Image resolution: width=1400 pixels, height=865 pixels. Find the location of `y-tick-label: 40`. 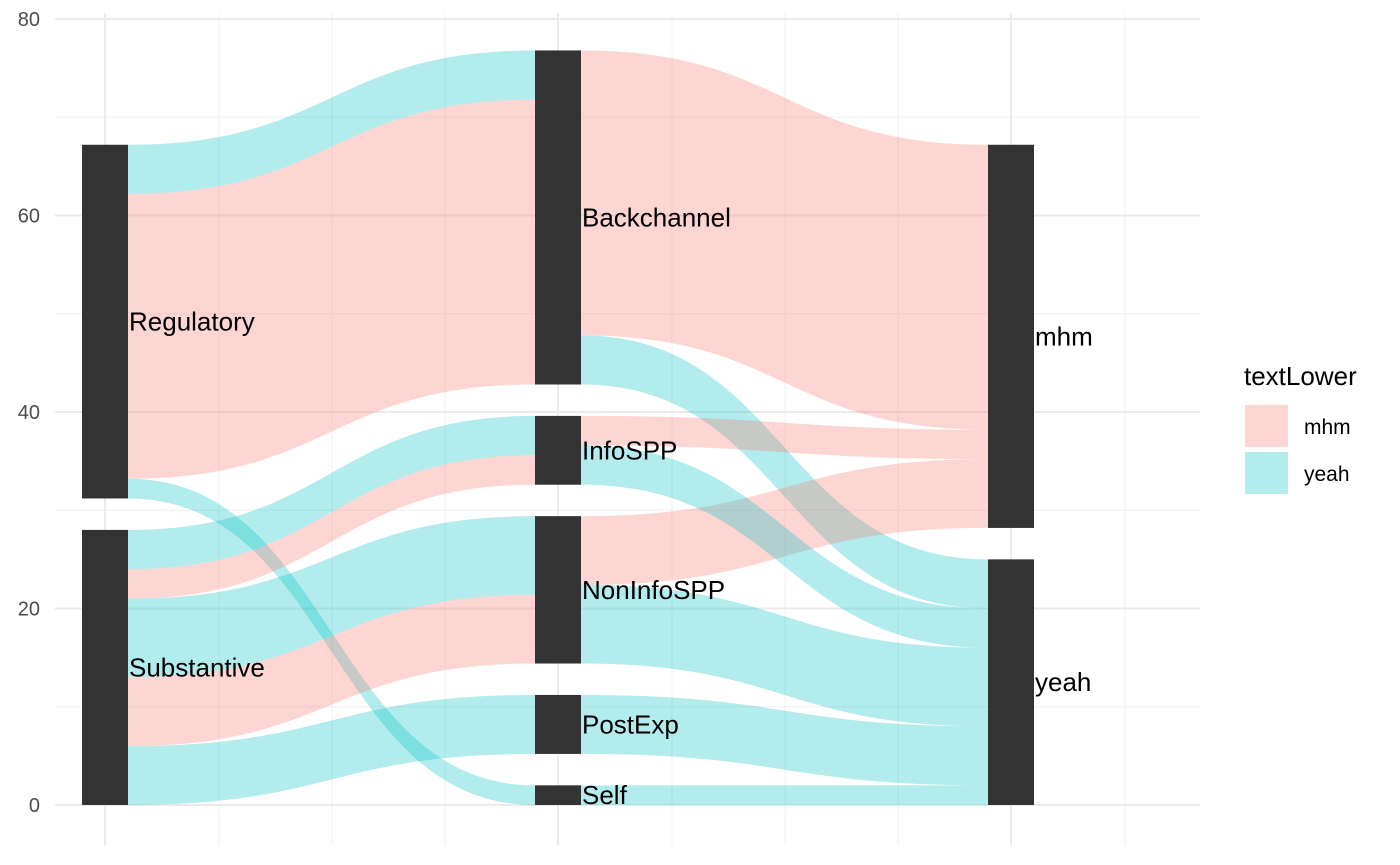

y-tick-label: 40 is located at coordinates (29, 413).